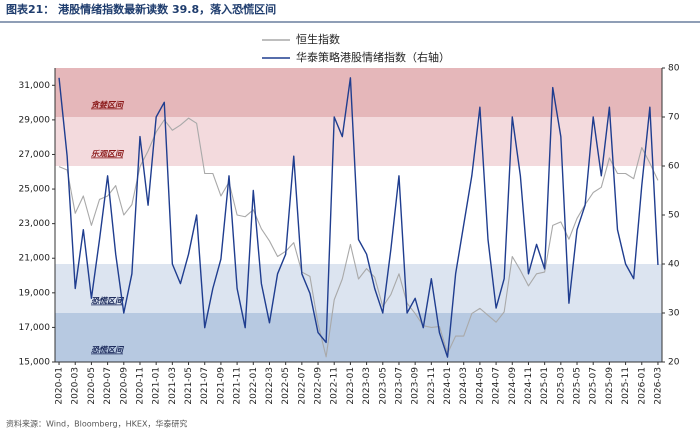 Image resolution: width=700 pixels, height=433 pixels. What do you see at coordinates (108, 105) in the screenshot?
I see `zone-label: 贪婪区间` at bounding box center [108, 105].